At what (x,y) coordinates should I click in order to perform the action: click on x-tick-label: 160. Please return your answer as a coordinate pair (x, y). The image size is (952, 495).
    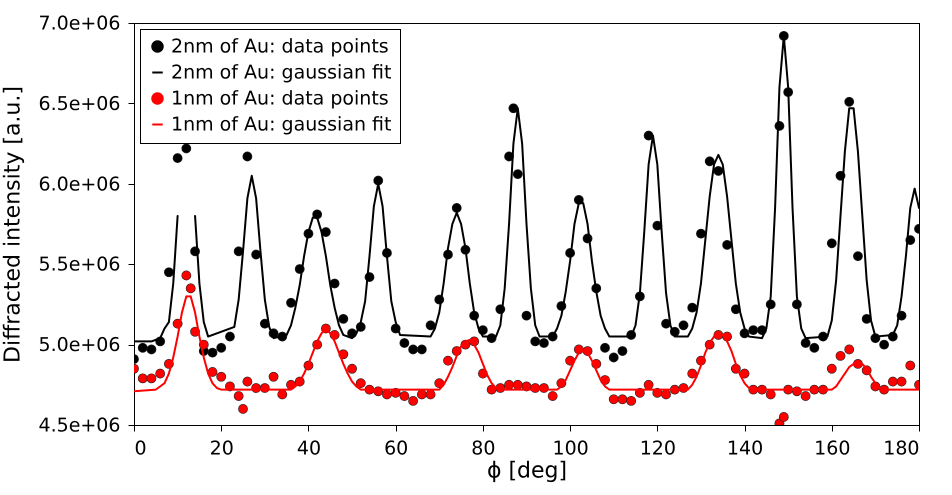
    Looking at the image, I should click on (832, 449).